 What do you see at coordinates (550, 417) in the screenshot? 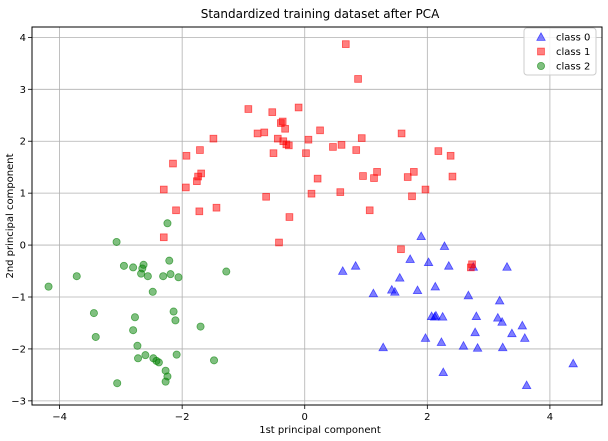
I see `x-tick-label: 4` at bounding box center [550, 417].